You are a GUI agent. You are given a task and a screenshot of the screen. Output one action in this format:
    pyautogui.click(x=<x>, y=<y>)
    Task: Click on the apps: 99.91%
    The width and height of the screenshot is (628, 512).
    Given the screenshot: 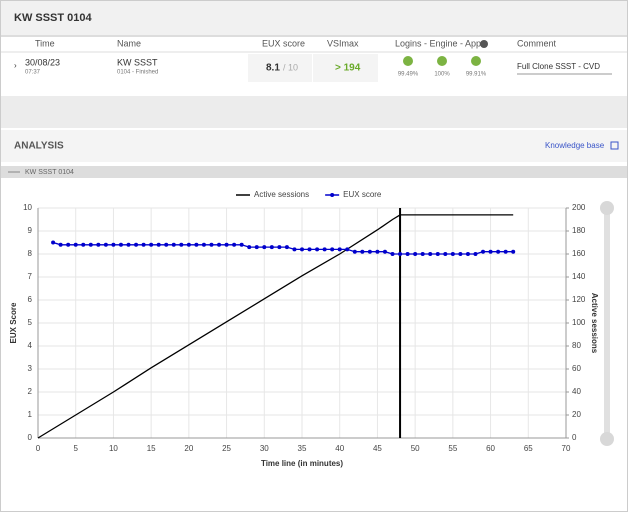 What is the action you would take?
    pyautogui.click(x=476, y=75)
    